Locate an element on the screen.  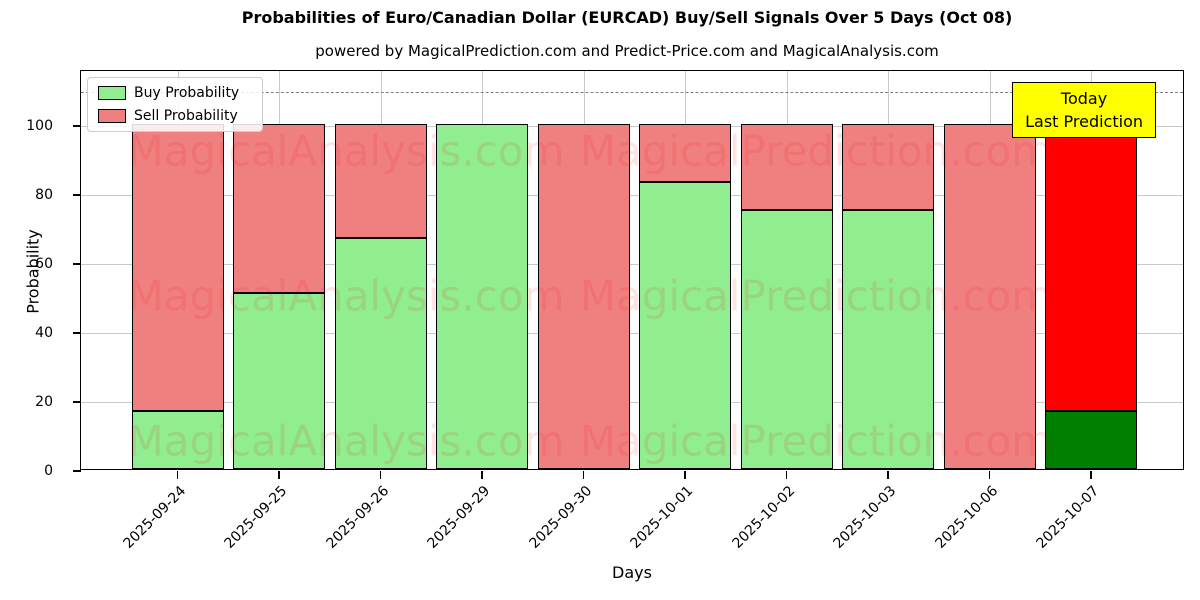
x-tick-label: 2025-09-24 is located at coordinates (154, 517).